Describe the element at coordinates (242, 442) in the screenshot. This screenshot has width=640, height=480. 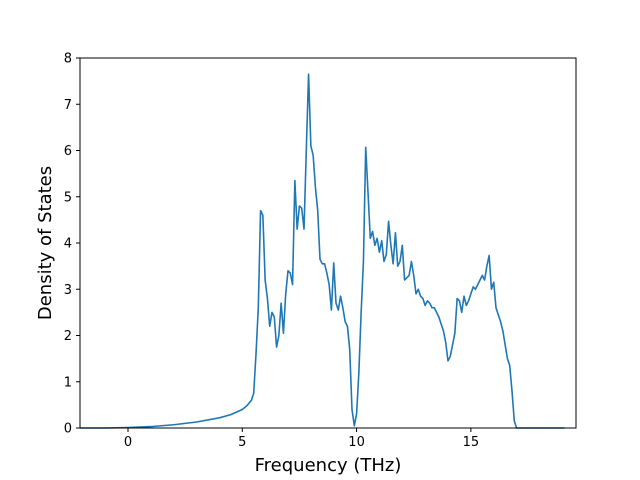
I see `x-tick-label: 5` at that location.